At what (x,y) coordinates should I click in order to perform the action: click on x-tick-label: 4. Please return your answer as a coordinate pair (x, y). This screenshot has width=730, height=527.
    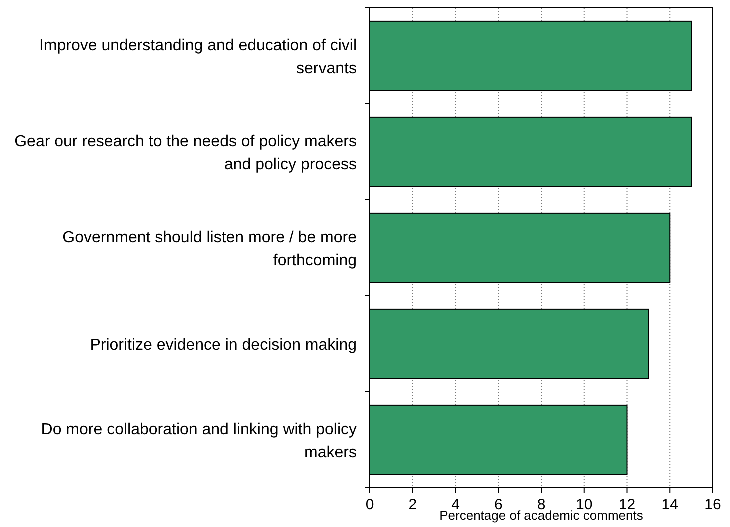
    Looking at the image, I should click on (456, 505).